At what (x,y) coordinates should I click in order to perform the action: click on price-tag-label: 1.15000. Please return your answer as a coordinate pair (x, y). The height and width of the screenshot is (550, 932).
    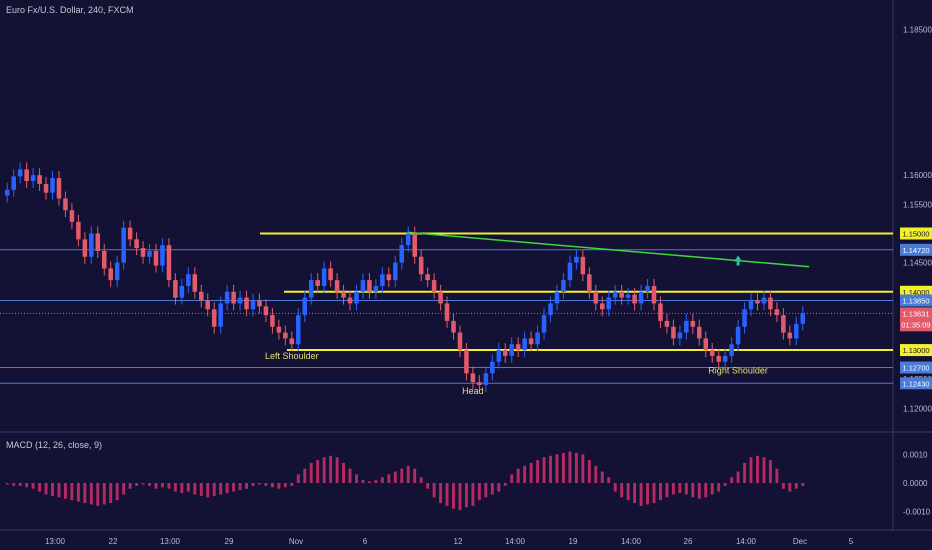
    Looking at the image, I should click on (915, 233).